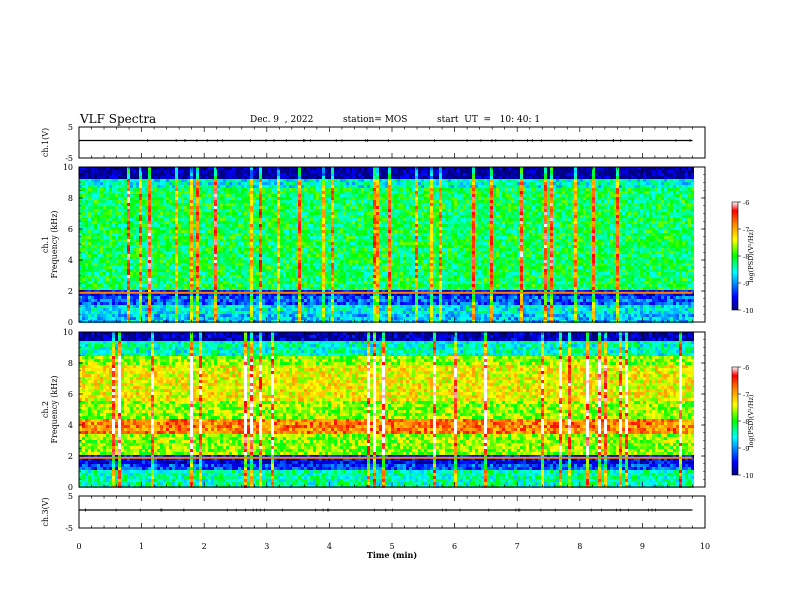 The image size is (792, 612). What do you see at coordinates (454, 546) in the screenshot?
I see `x-tick-label: 6` at bounding box center [454, 546].